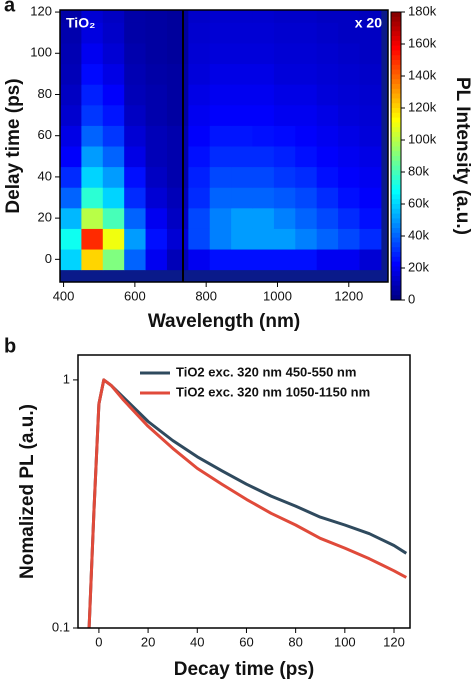 The image size is (474, 692). What do you see at coordinates (422, 10) in the screenshot?
I see `colorbar-tick-label: 180k` at bounding box center [422, 10].